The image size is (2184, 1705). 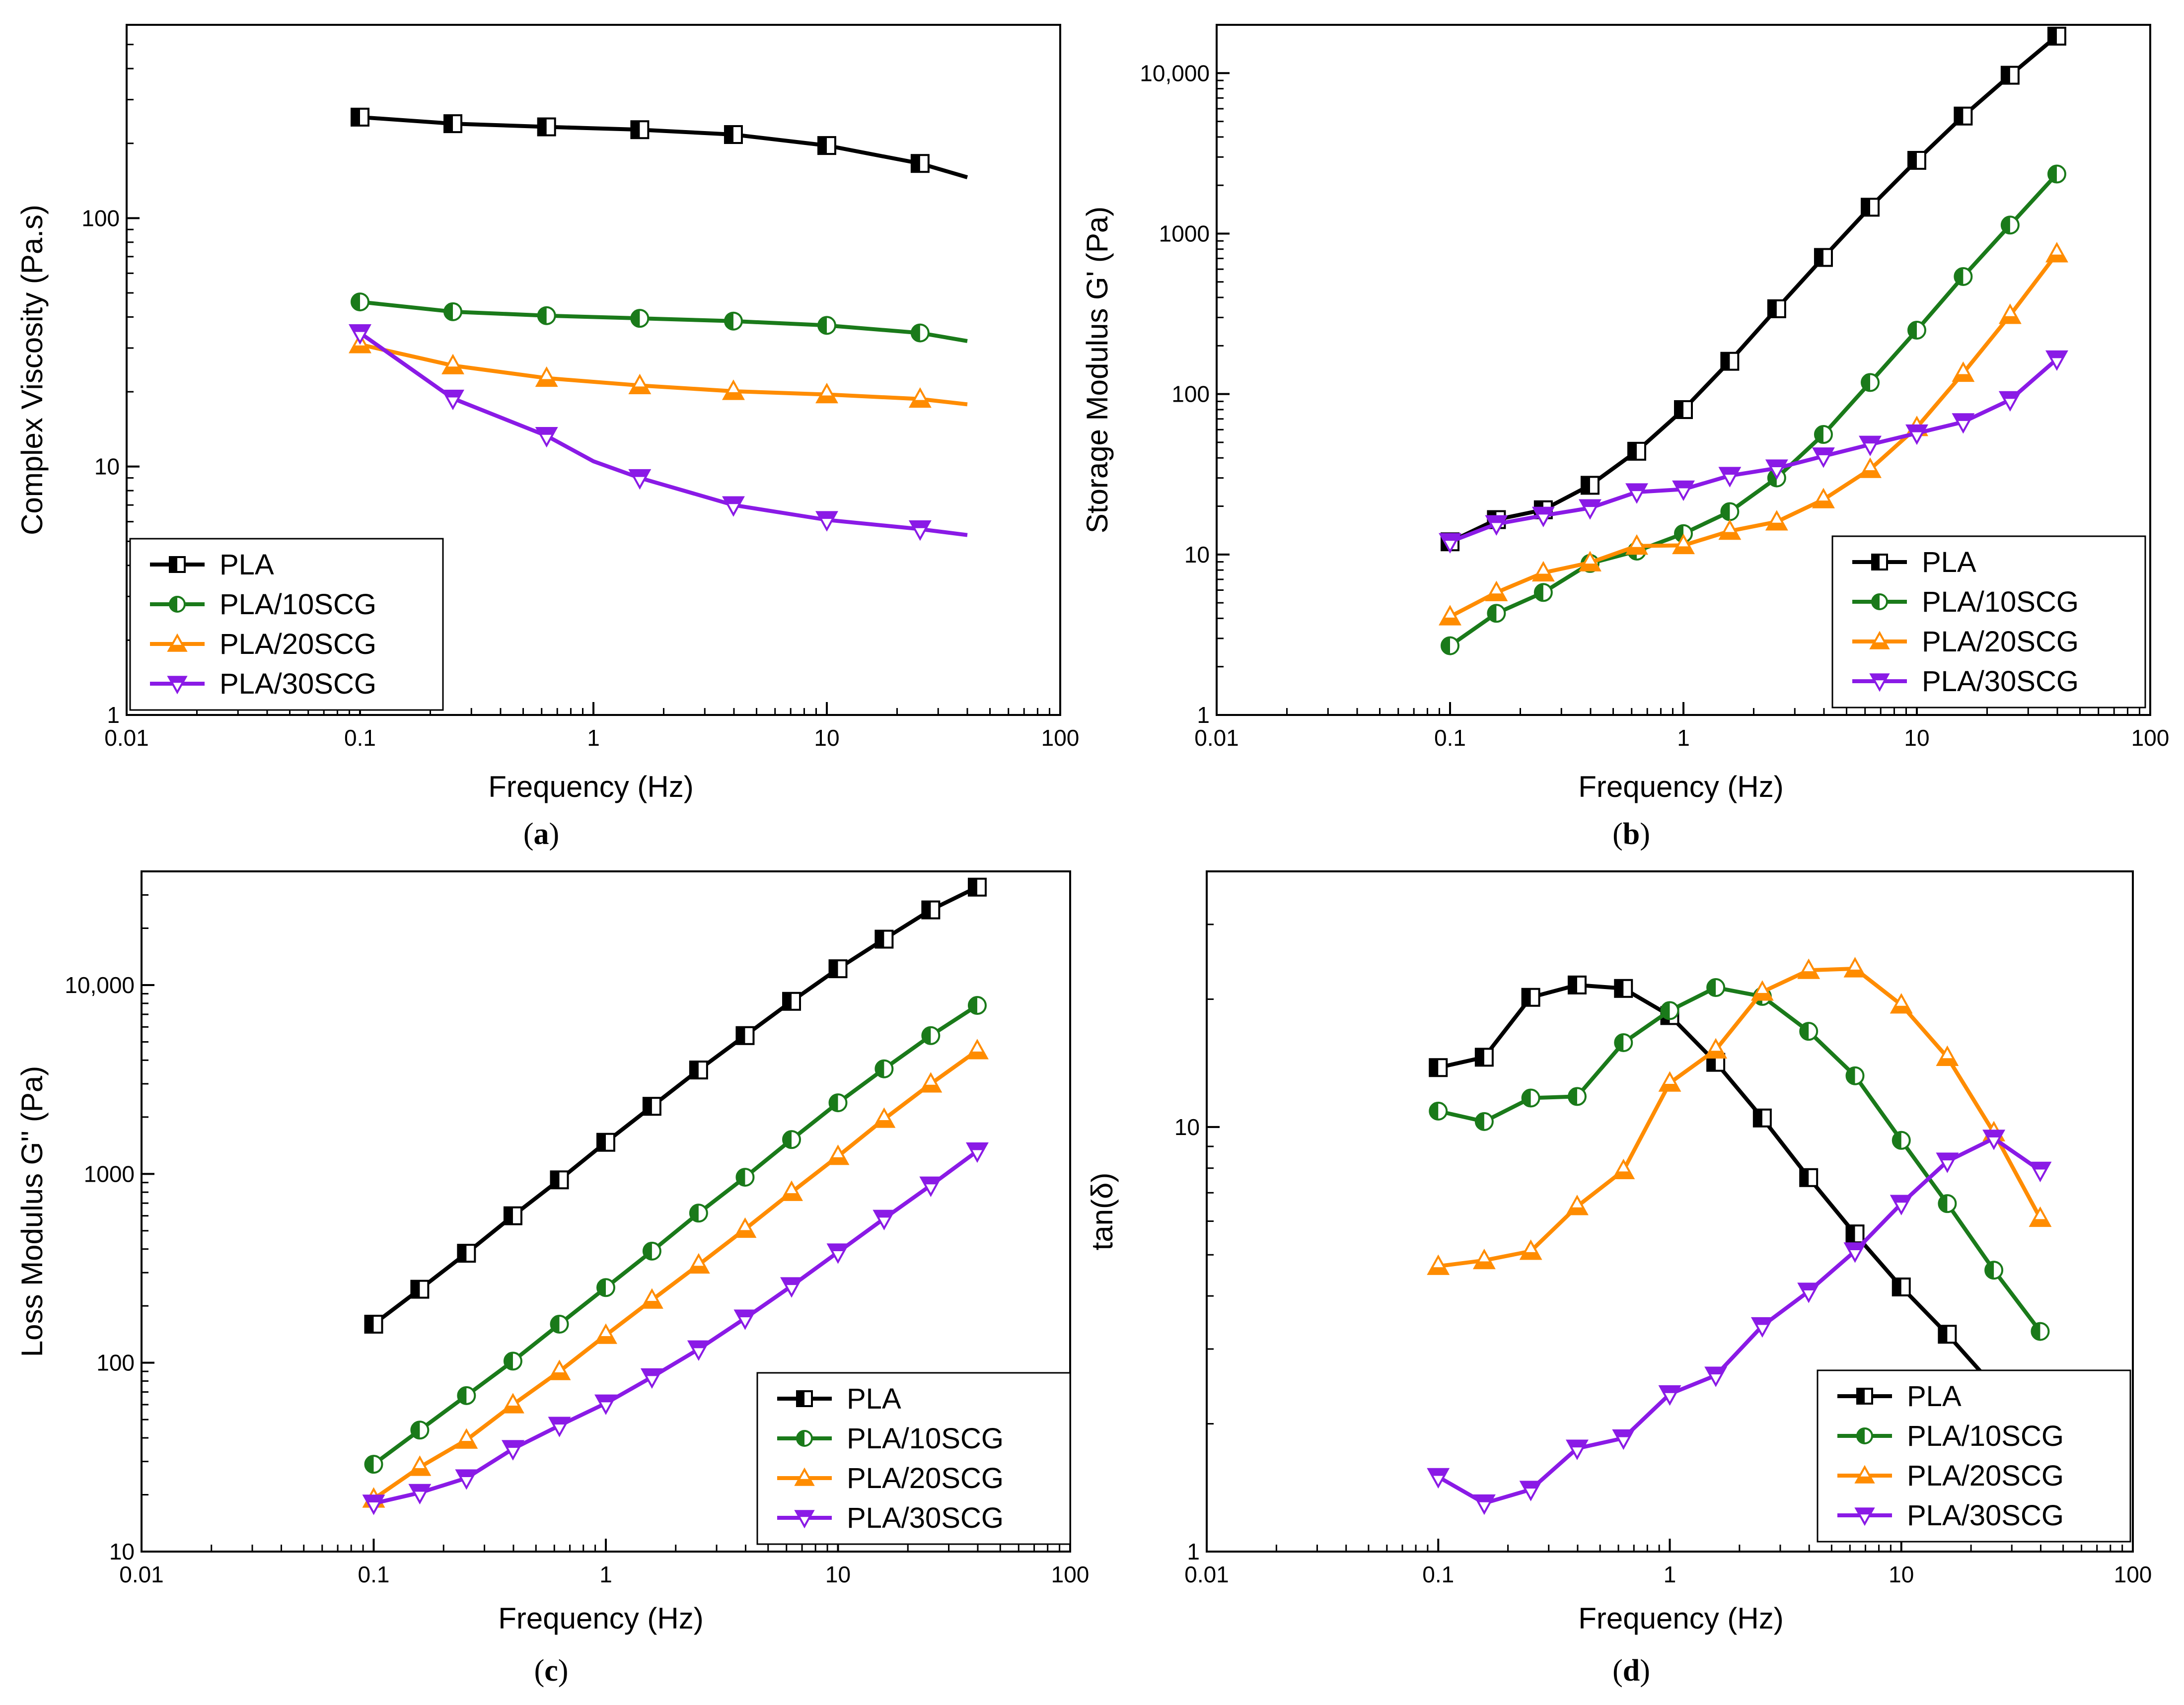 What do you see at coordinates (32, 370) in the screenshot?
I see `y-axis-title: Complex Viscosity (Pa.s)` at bounding box center [32, 370].